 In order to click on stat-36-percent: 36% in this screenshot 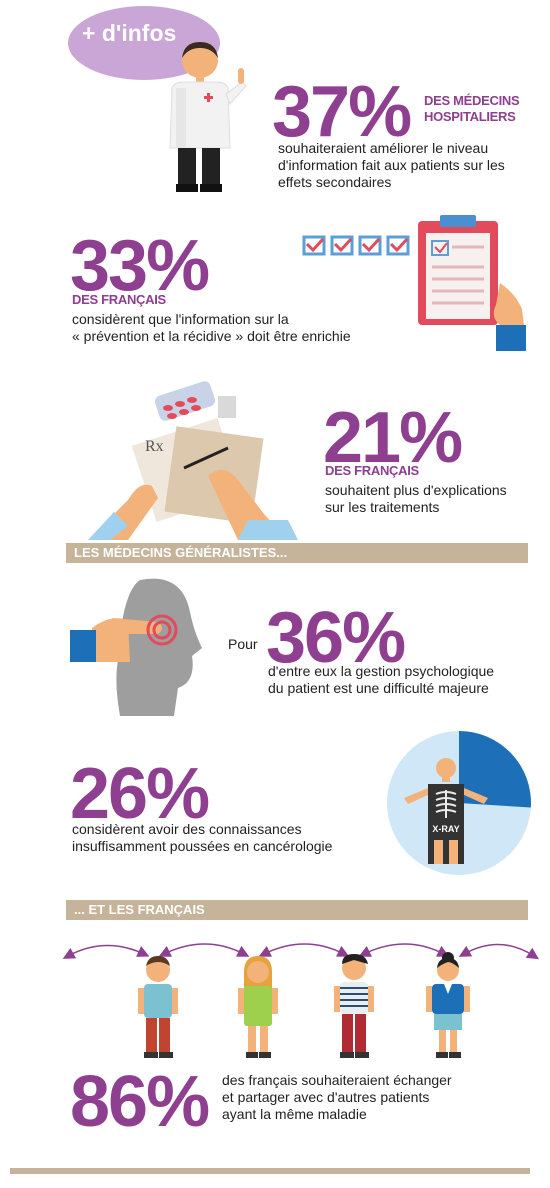, I will do `click(336, 638)`.